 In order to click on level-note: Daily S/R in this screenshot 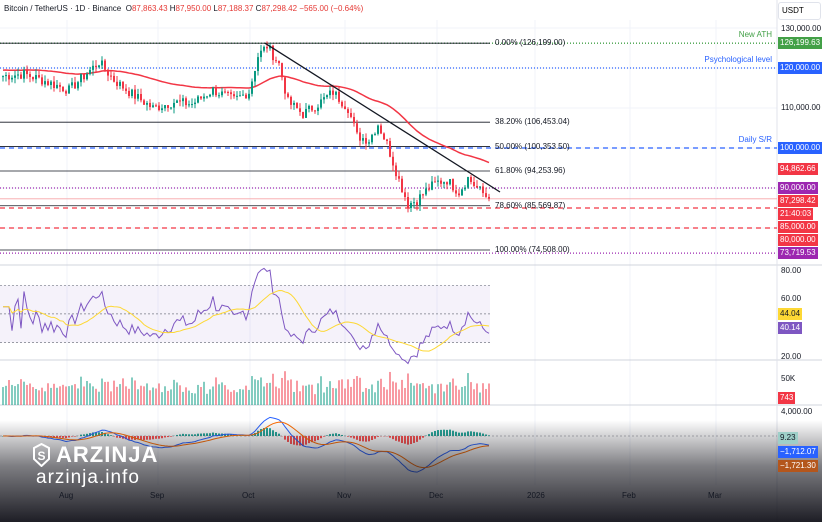, I will do `click(755, 139)`.